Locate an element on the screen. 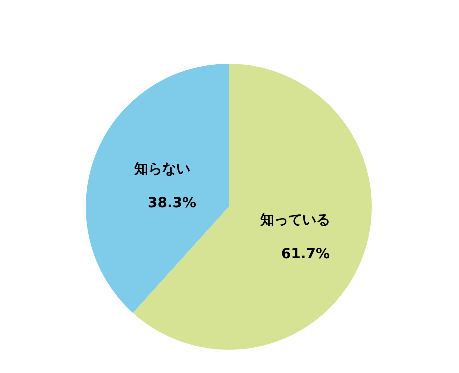 This screenshot has width=459, height=373. data-label: 38.3% is located at coordinates (172, 203).